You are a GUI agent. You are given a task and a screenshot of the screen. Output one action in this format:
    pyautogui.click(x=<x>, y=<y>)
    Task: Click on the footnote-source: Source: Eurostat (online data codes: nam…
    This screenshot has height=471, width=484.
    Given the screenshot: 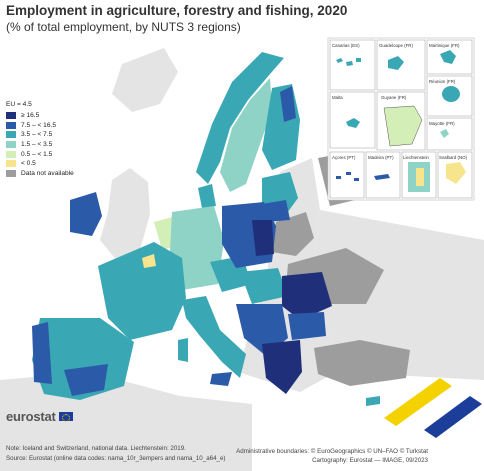 What is the action you would take?
    pyautogui.click(x=116, y=458)
    